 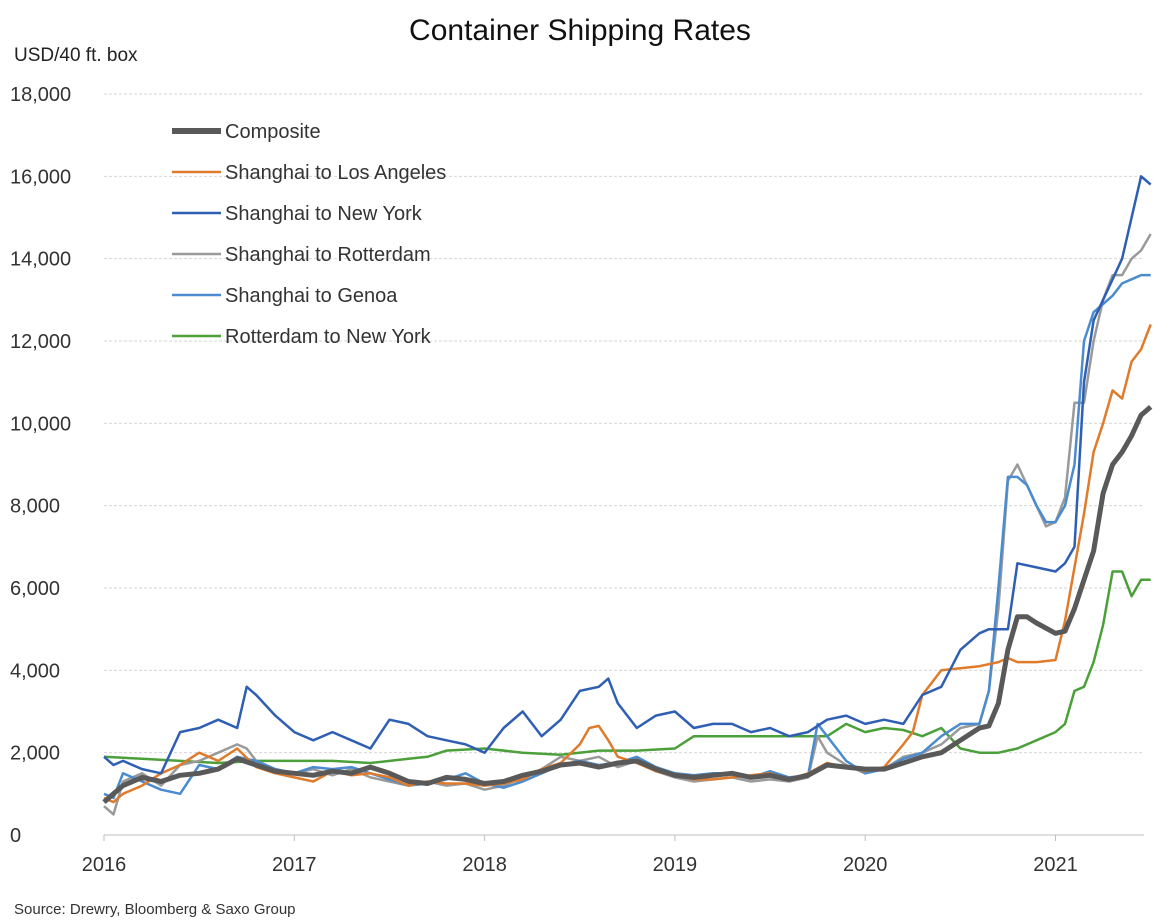 What do you see at coordinates (40, 424) in the screenshot?
I see `y-tick-label: 10,000` at bounding box center [40, 424].